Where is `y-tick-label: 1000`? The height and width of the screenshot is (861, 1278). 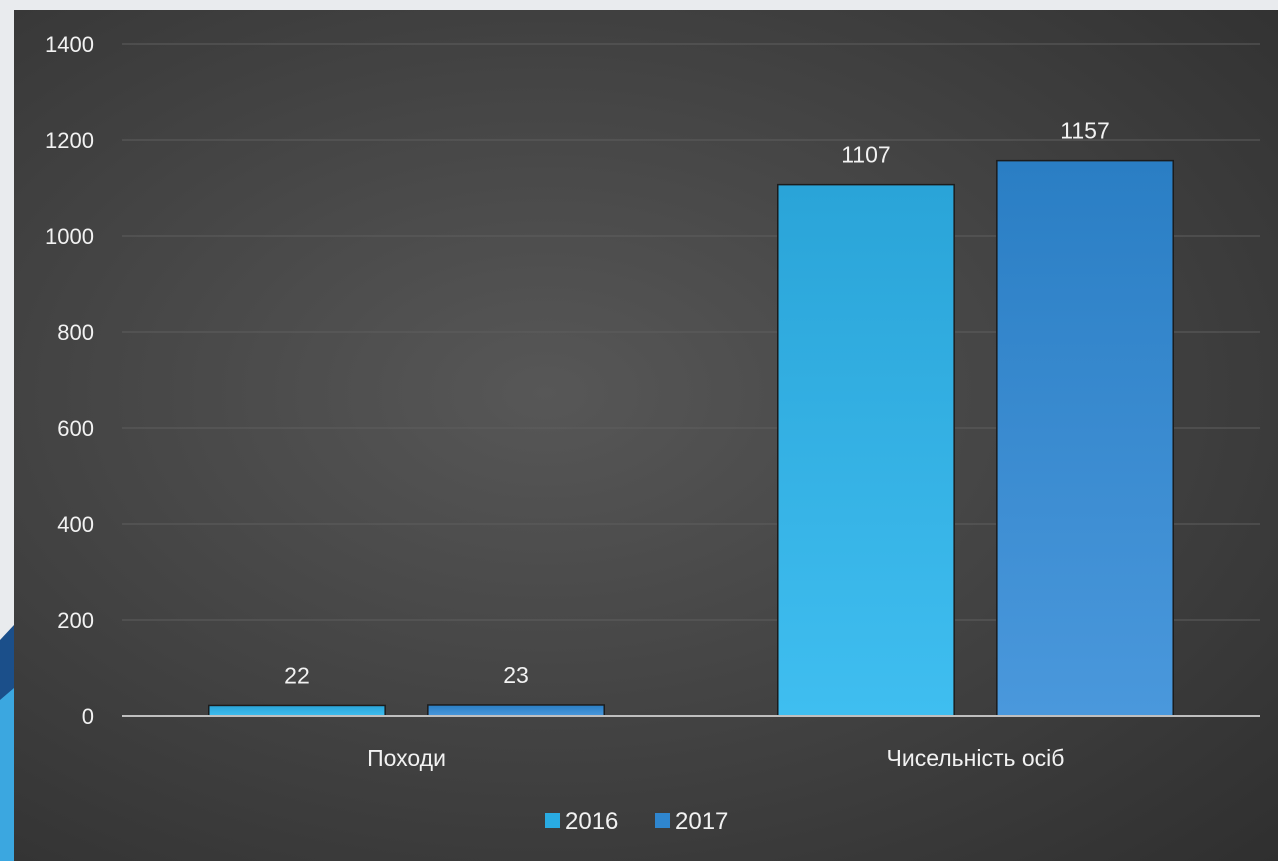 y-tick-label: 1000 is located at coordinates (69, 236).